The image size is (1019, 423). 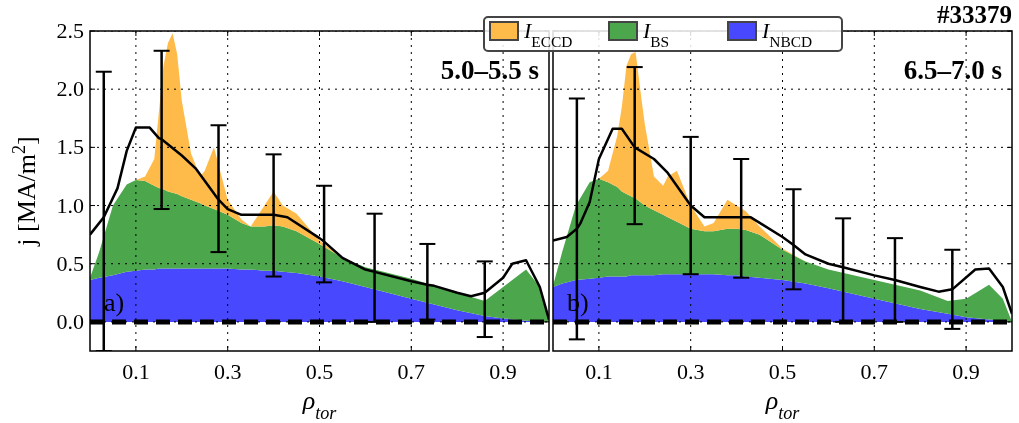 I want to click on y-tick-label: 1.0, so click(x=70, y=205).